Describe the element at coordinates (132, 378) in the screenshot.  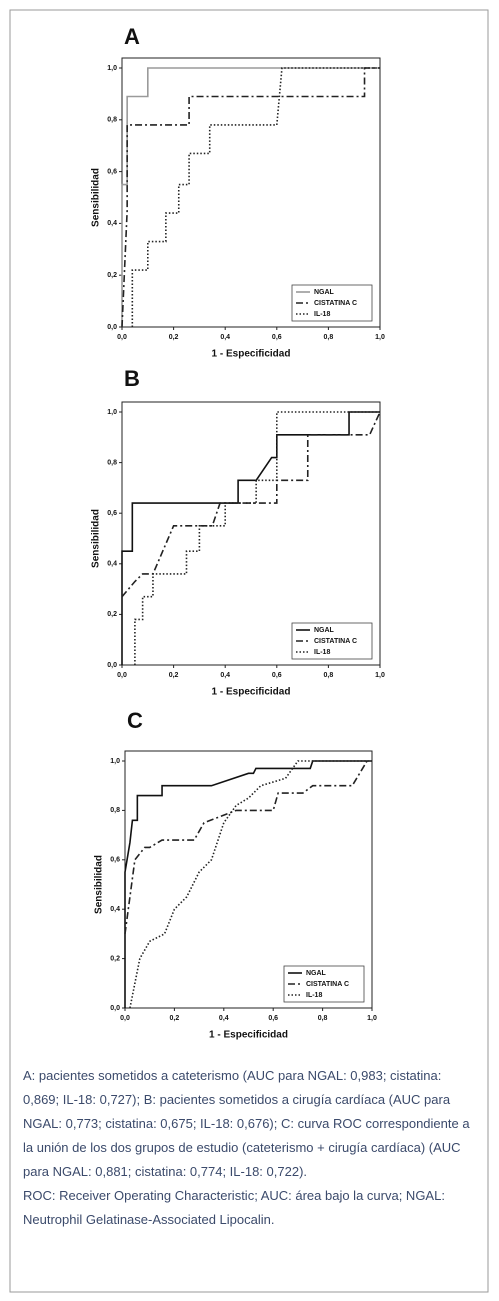
I see `panel-label: B` at that location.